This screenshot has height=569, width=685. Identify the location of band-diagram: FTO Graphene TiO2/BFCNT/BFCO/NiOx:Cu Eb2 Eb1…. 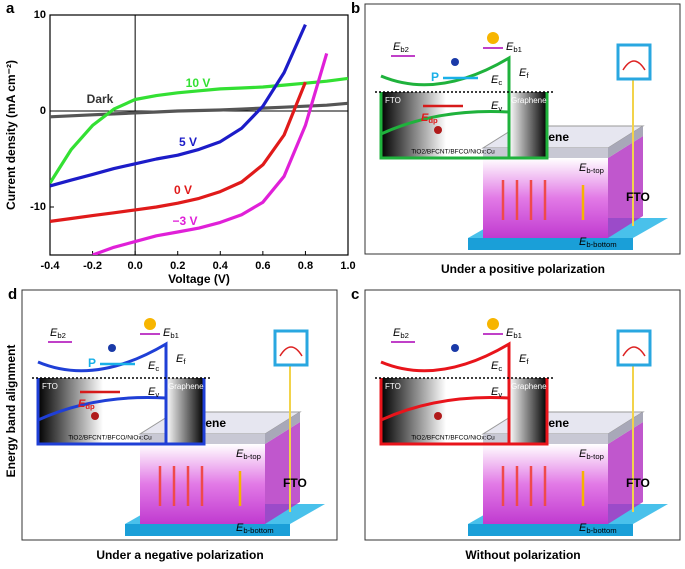
(465, 382).